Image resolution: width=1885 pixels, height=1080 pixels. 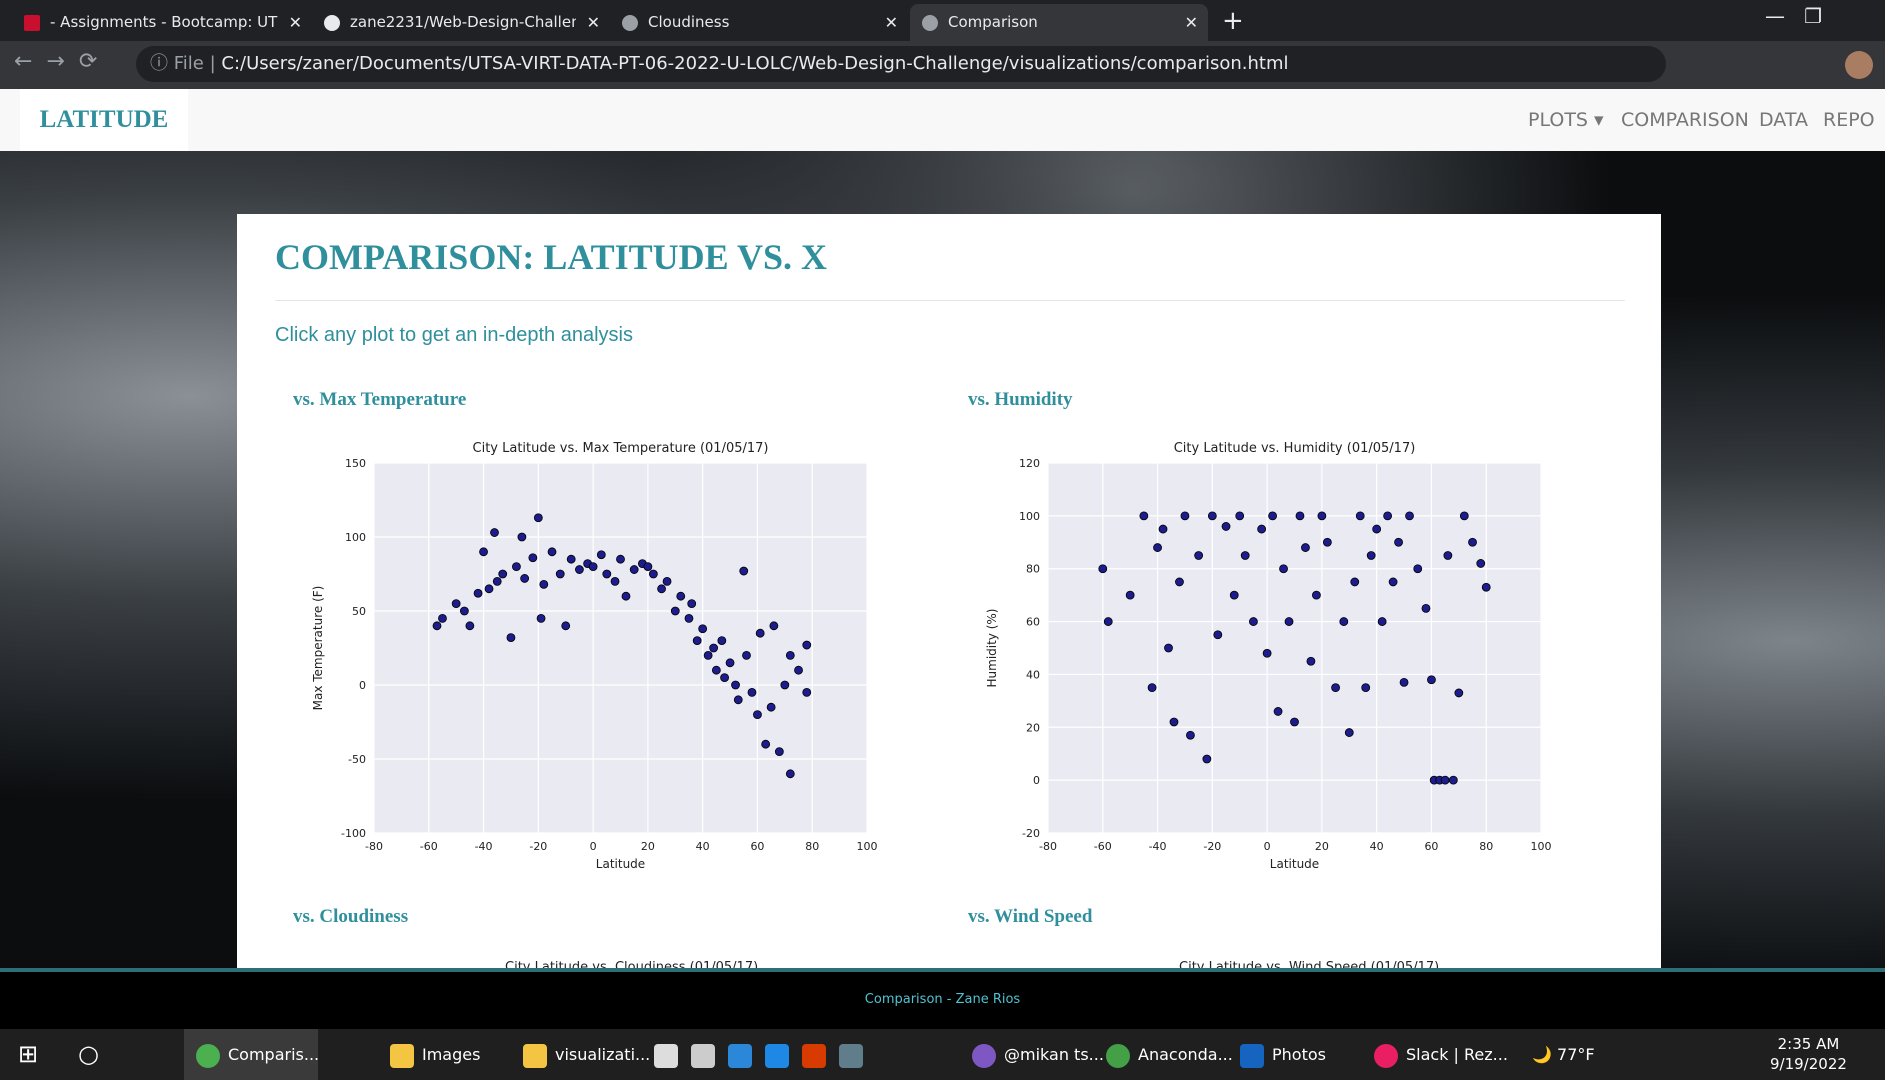 What do you see at coordinates (1808, 1054) in the screenshot?
I see `clock: 2:35 AM 9/19/2022` at bounding box center [1808, 1054].